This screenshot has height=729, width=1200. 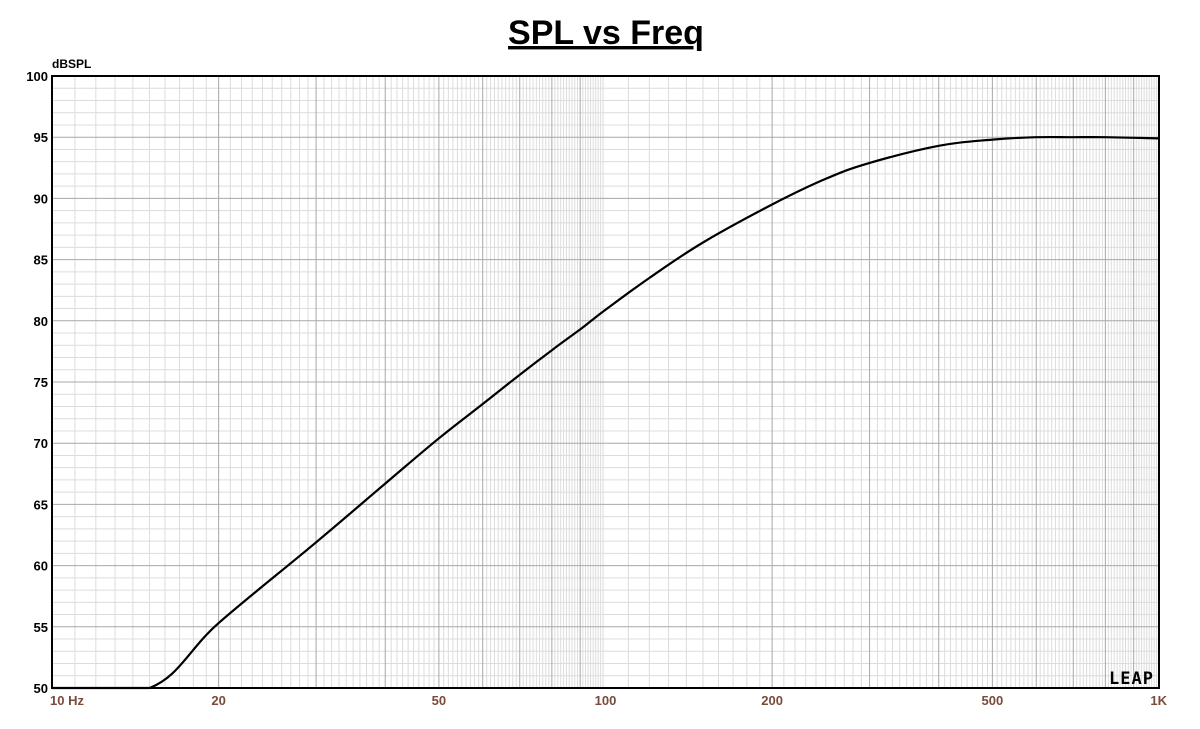 I want to click on chart-title: SPL vs Freq, so click(x=606, y=33).